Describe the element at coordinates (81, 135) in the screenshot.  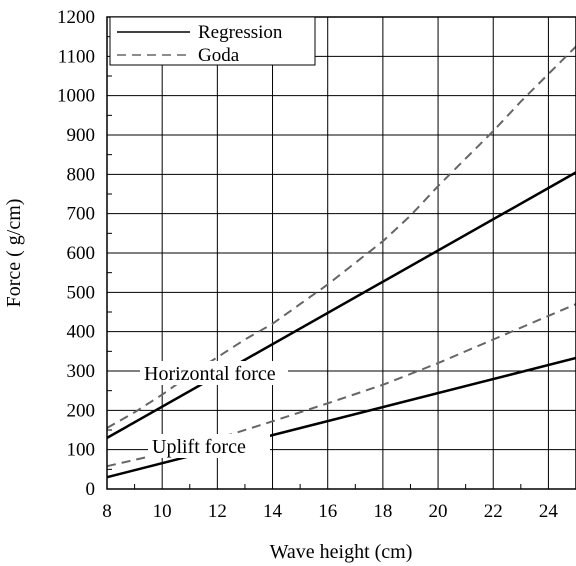
I see `y-tick-label: 900` at that location.